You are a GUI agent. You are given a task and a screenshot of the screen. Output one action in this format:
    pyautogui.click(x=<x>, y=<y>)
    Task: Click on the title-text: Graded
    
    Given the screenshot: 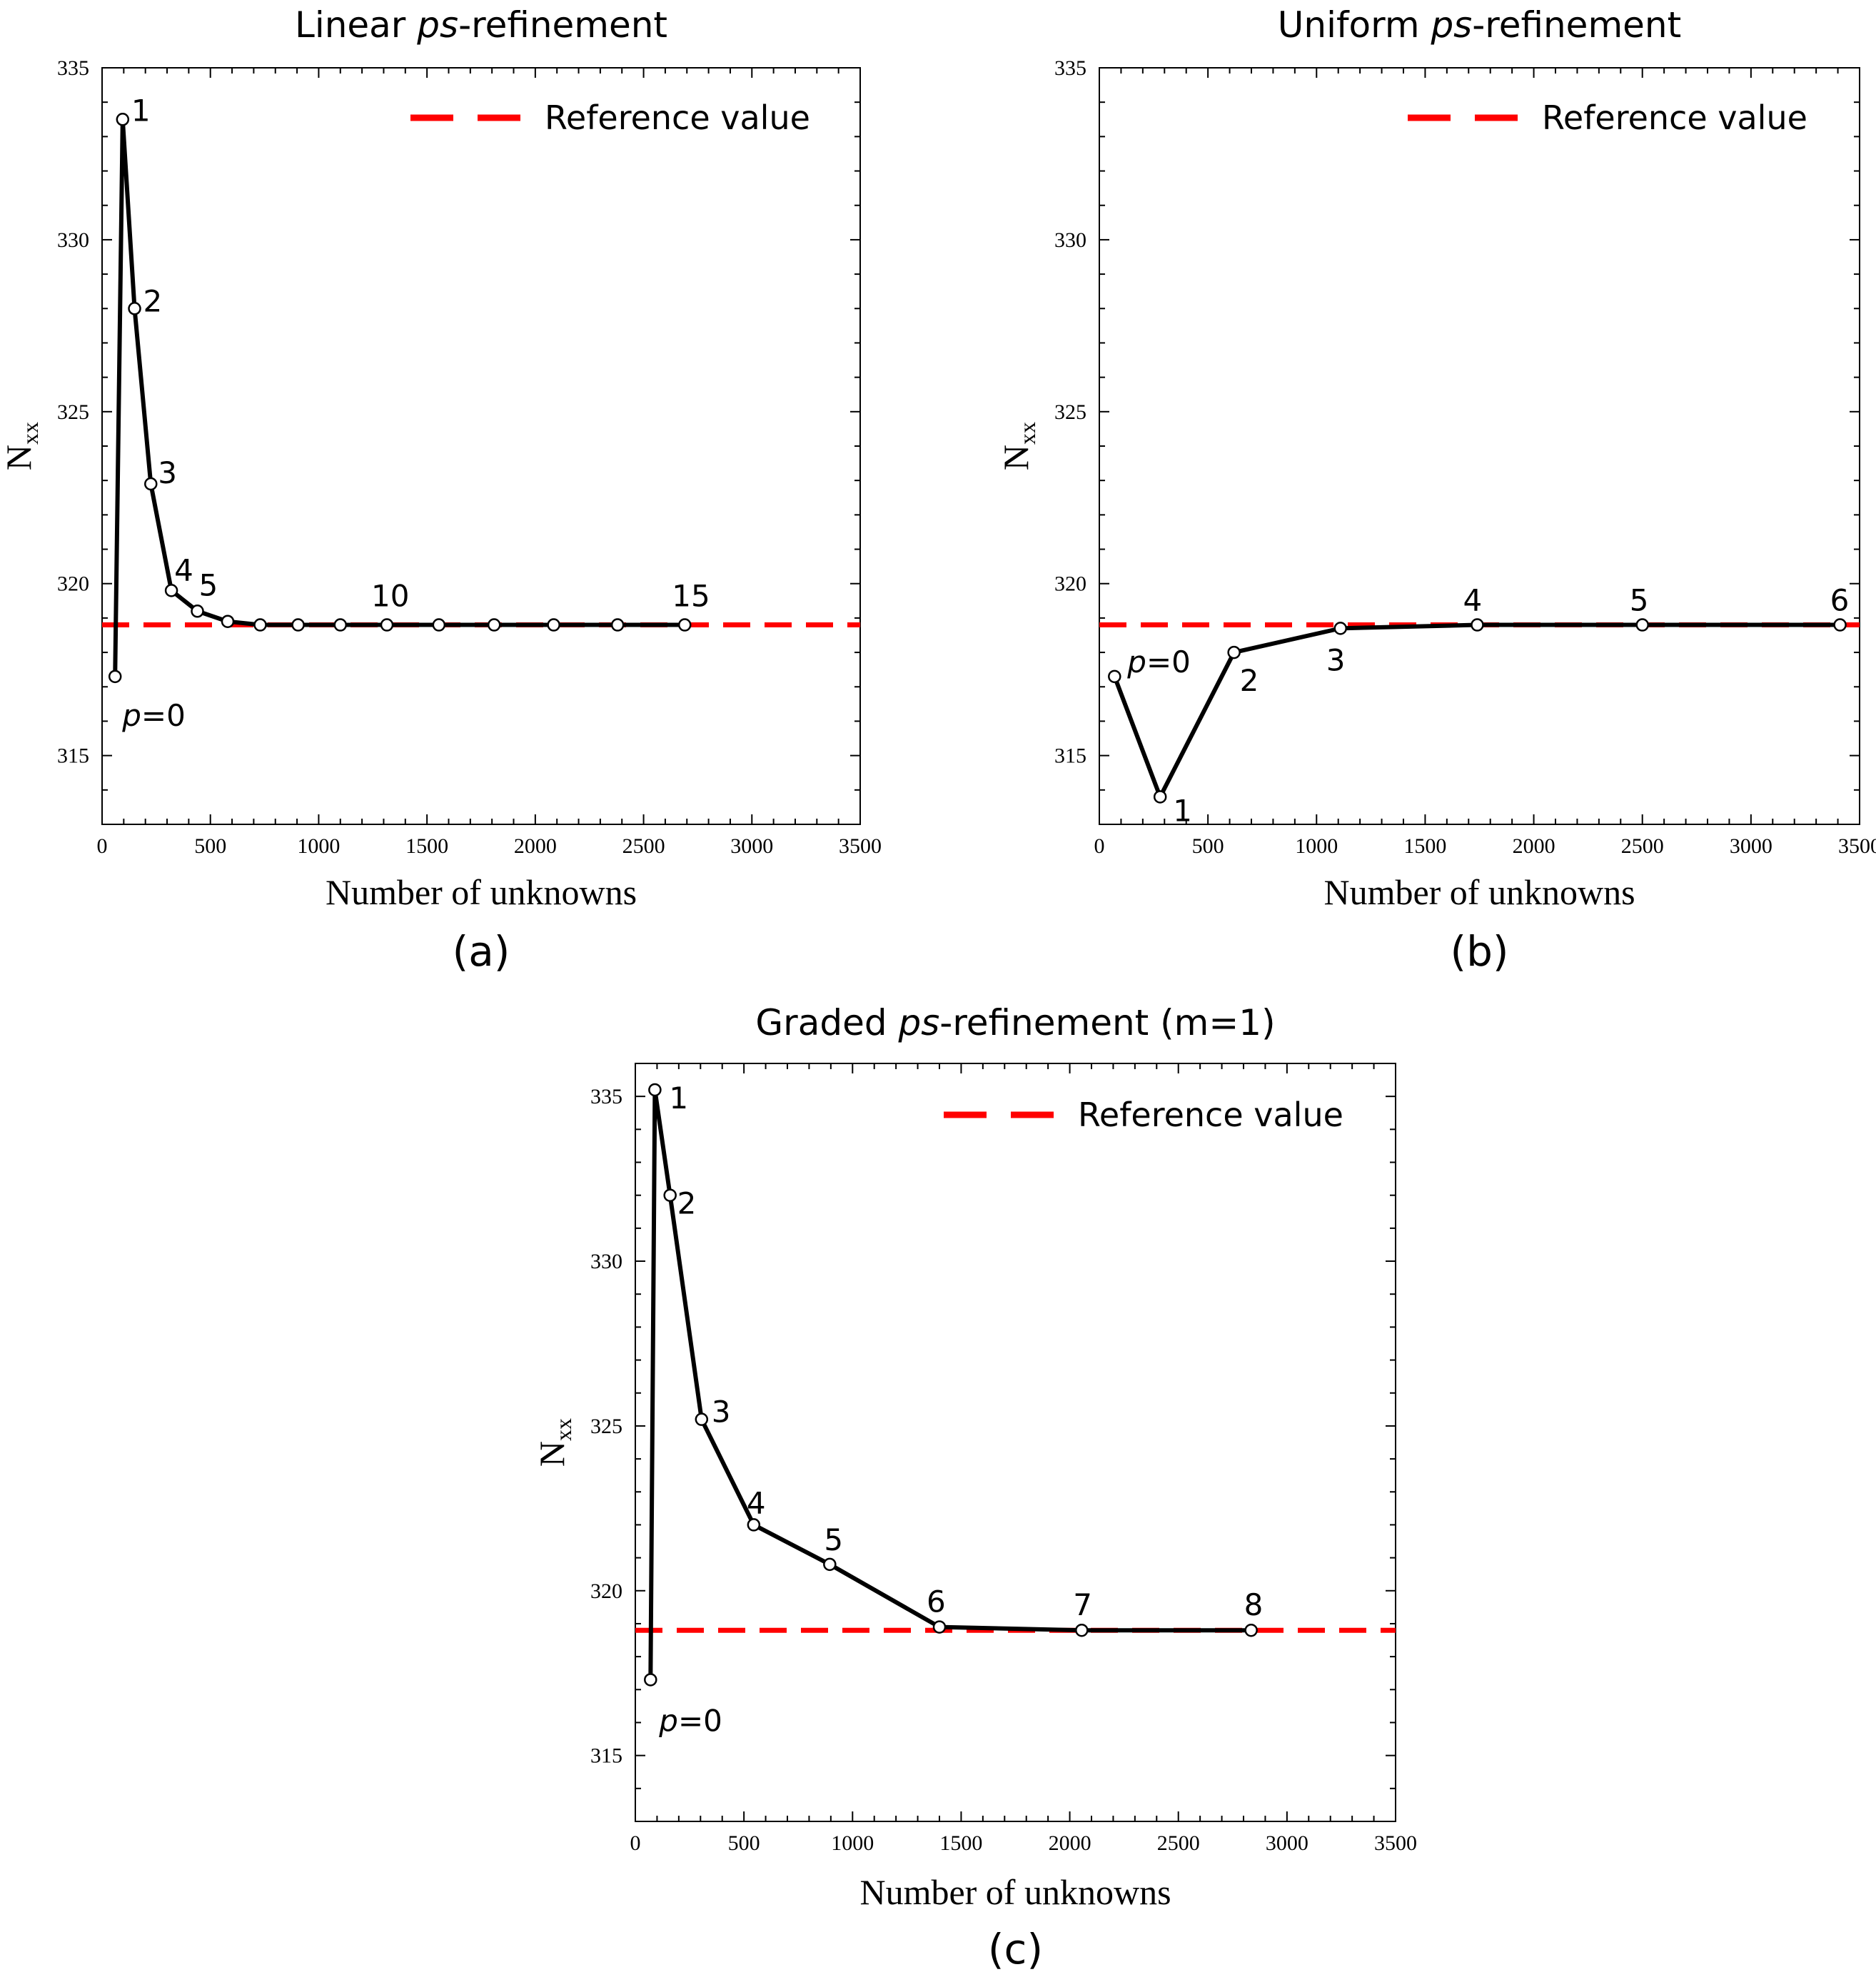 What is the action you would take?
    pyautogui.click(x=827, y=1022)
    